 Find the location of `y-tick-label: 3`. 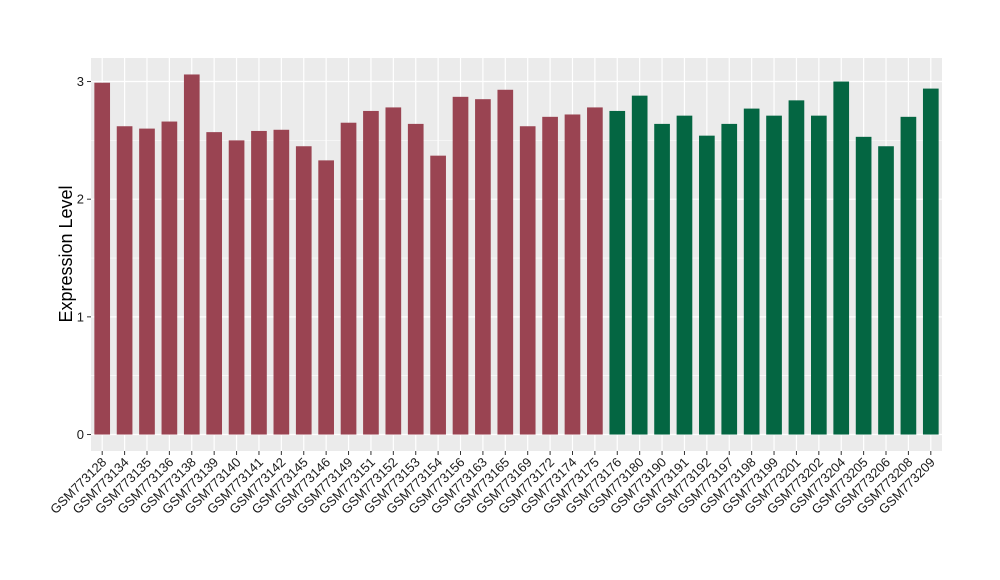

y-tick-label: 3 is located at coordinates (80, 81).